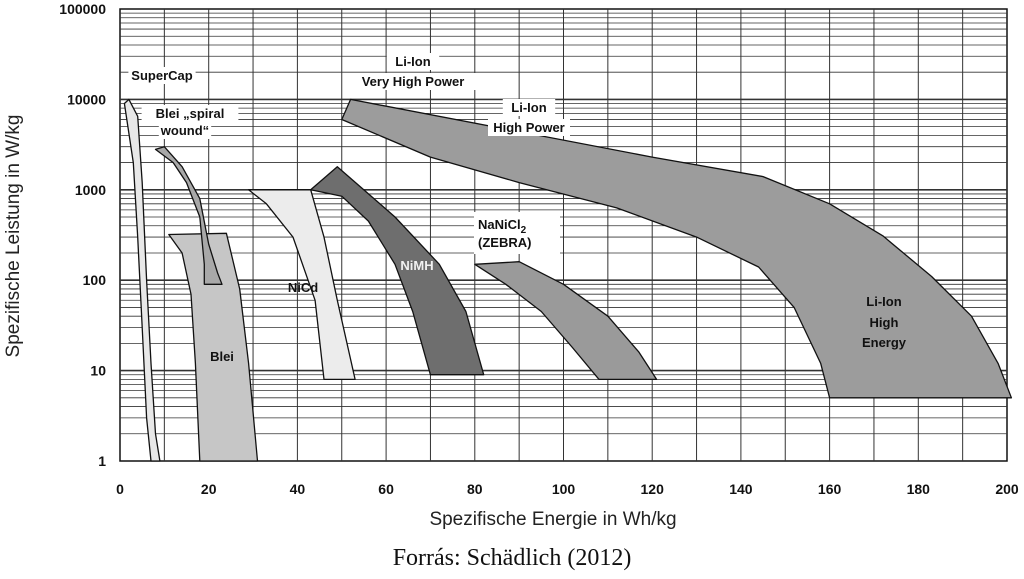 The height and width of the screenshot is (579, 1024). What do you see at coordinates (95, 280) in the screenshot?
I see `y-tick-label: 100` at bounding box center [95, 280].